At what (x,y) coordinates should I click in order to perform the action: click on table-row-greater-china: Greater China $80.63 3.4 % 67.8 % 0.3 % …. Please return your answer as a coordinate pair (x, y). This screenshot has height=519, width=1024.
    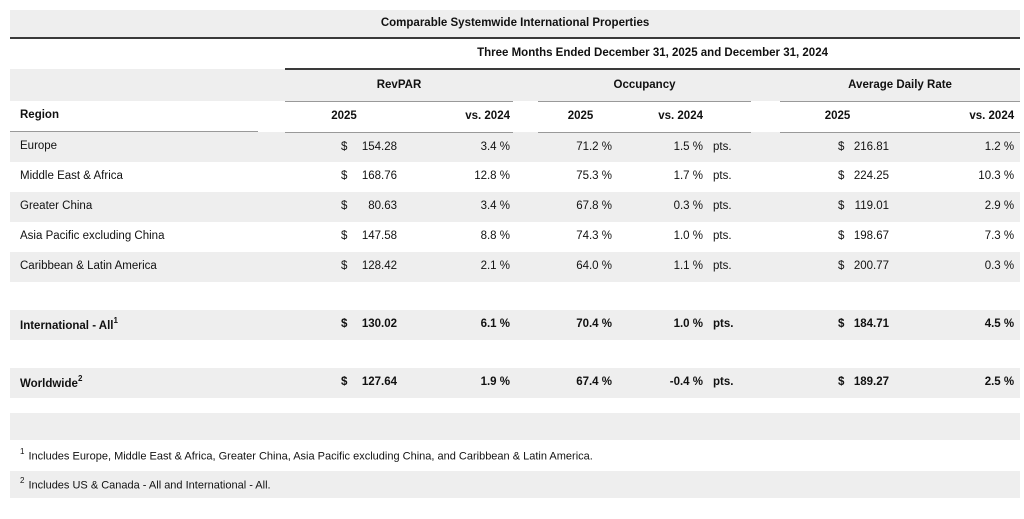
    Looking at the image, I should click on (515, 207).